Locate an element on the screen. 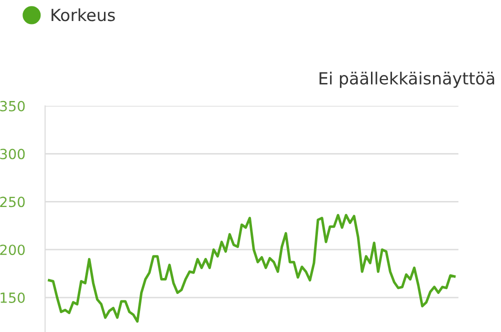 Image resolution: width=501 pixels, height=332 pixels. legend-label: Korkeus is located at coordinates (83, 15).